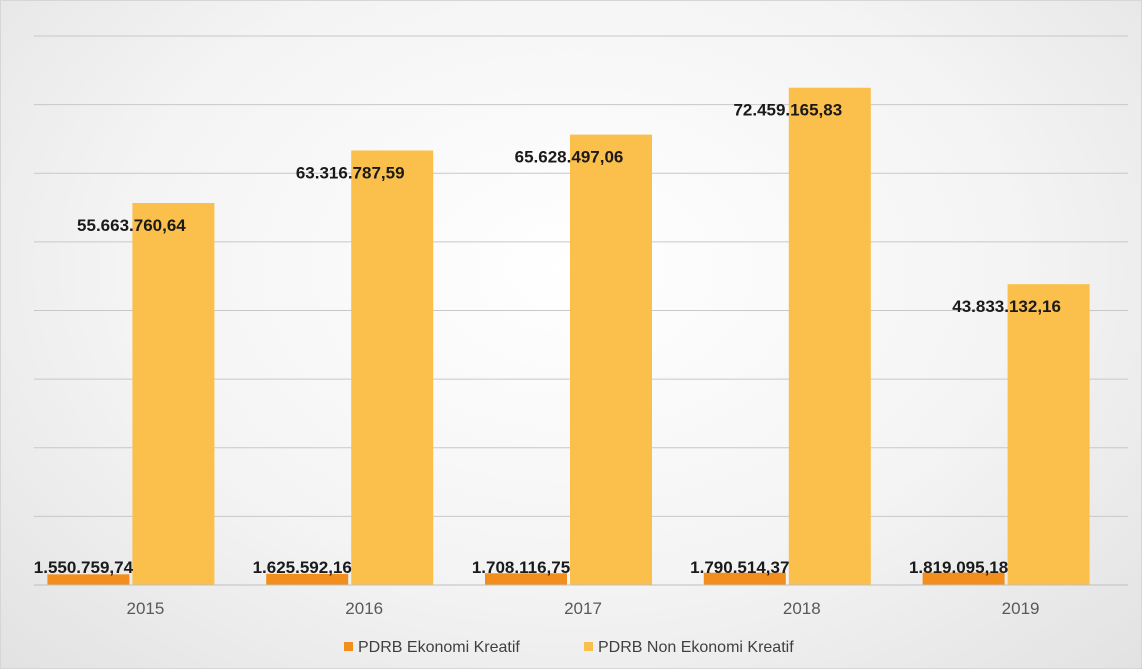 The width and height of the screenshot is (1142, 670). I want to click on bar-ekonomi-kreatif-2017, so click(526, 579).